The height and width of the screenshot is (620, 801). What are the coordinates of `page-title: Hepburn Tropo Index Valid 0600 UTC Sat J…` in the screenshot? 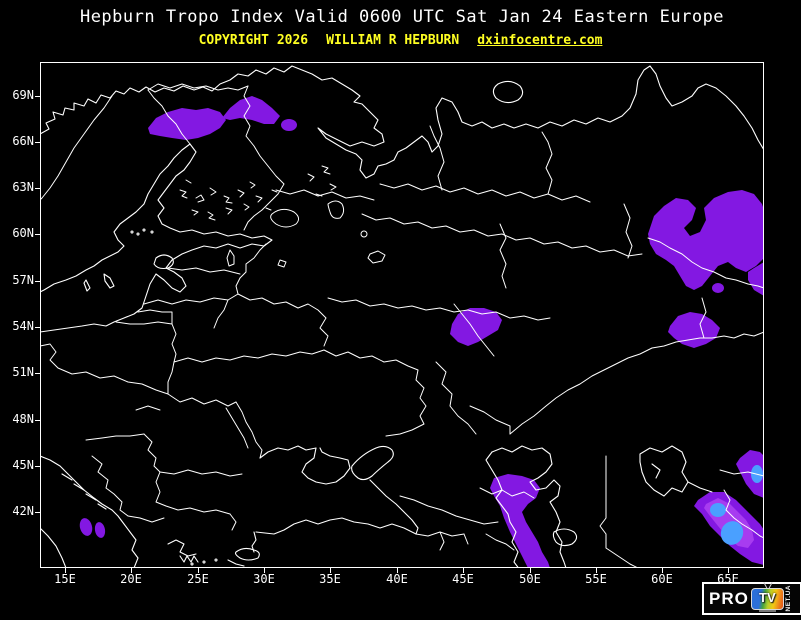 It's located at (402, 17).